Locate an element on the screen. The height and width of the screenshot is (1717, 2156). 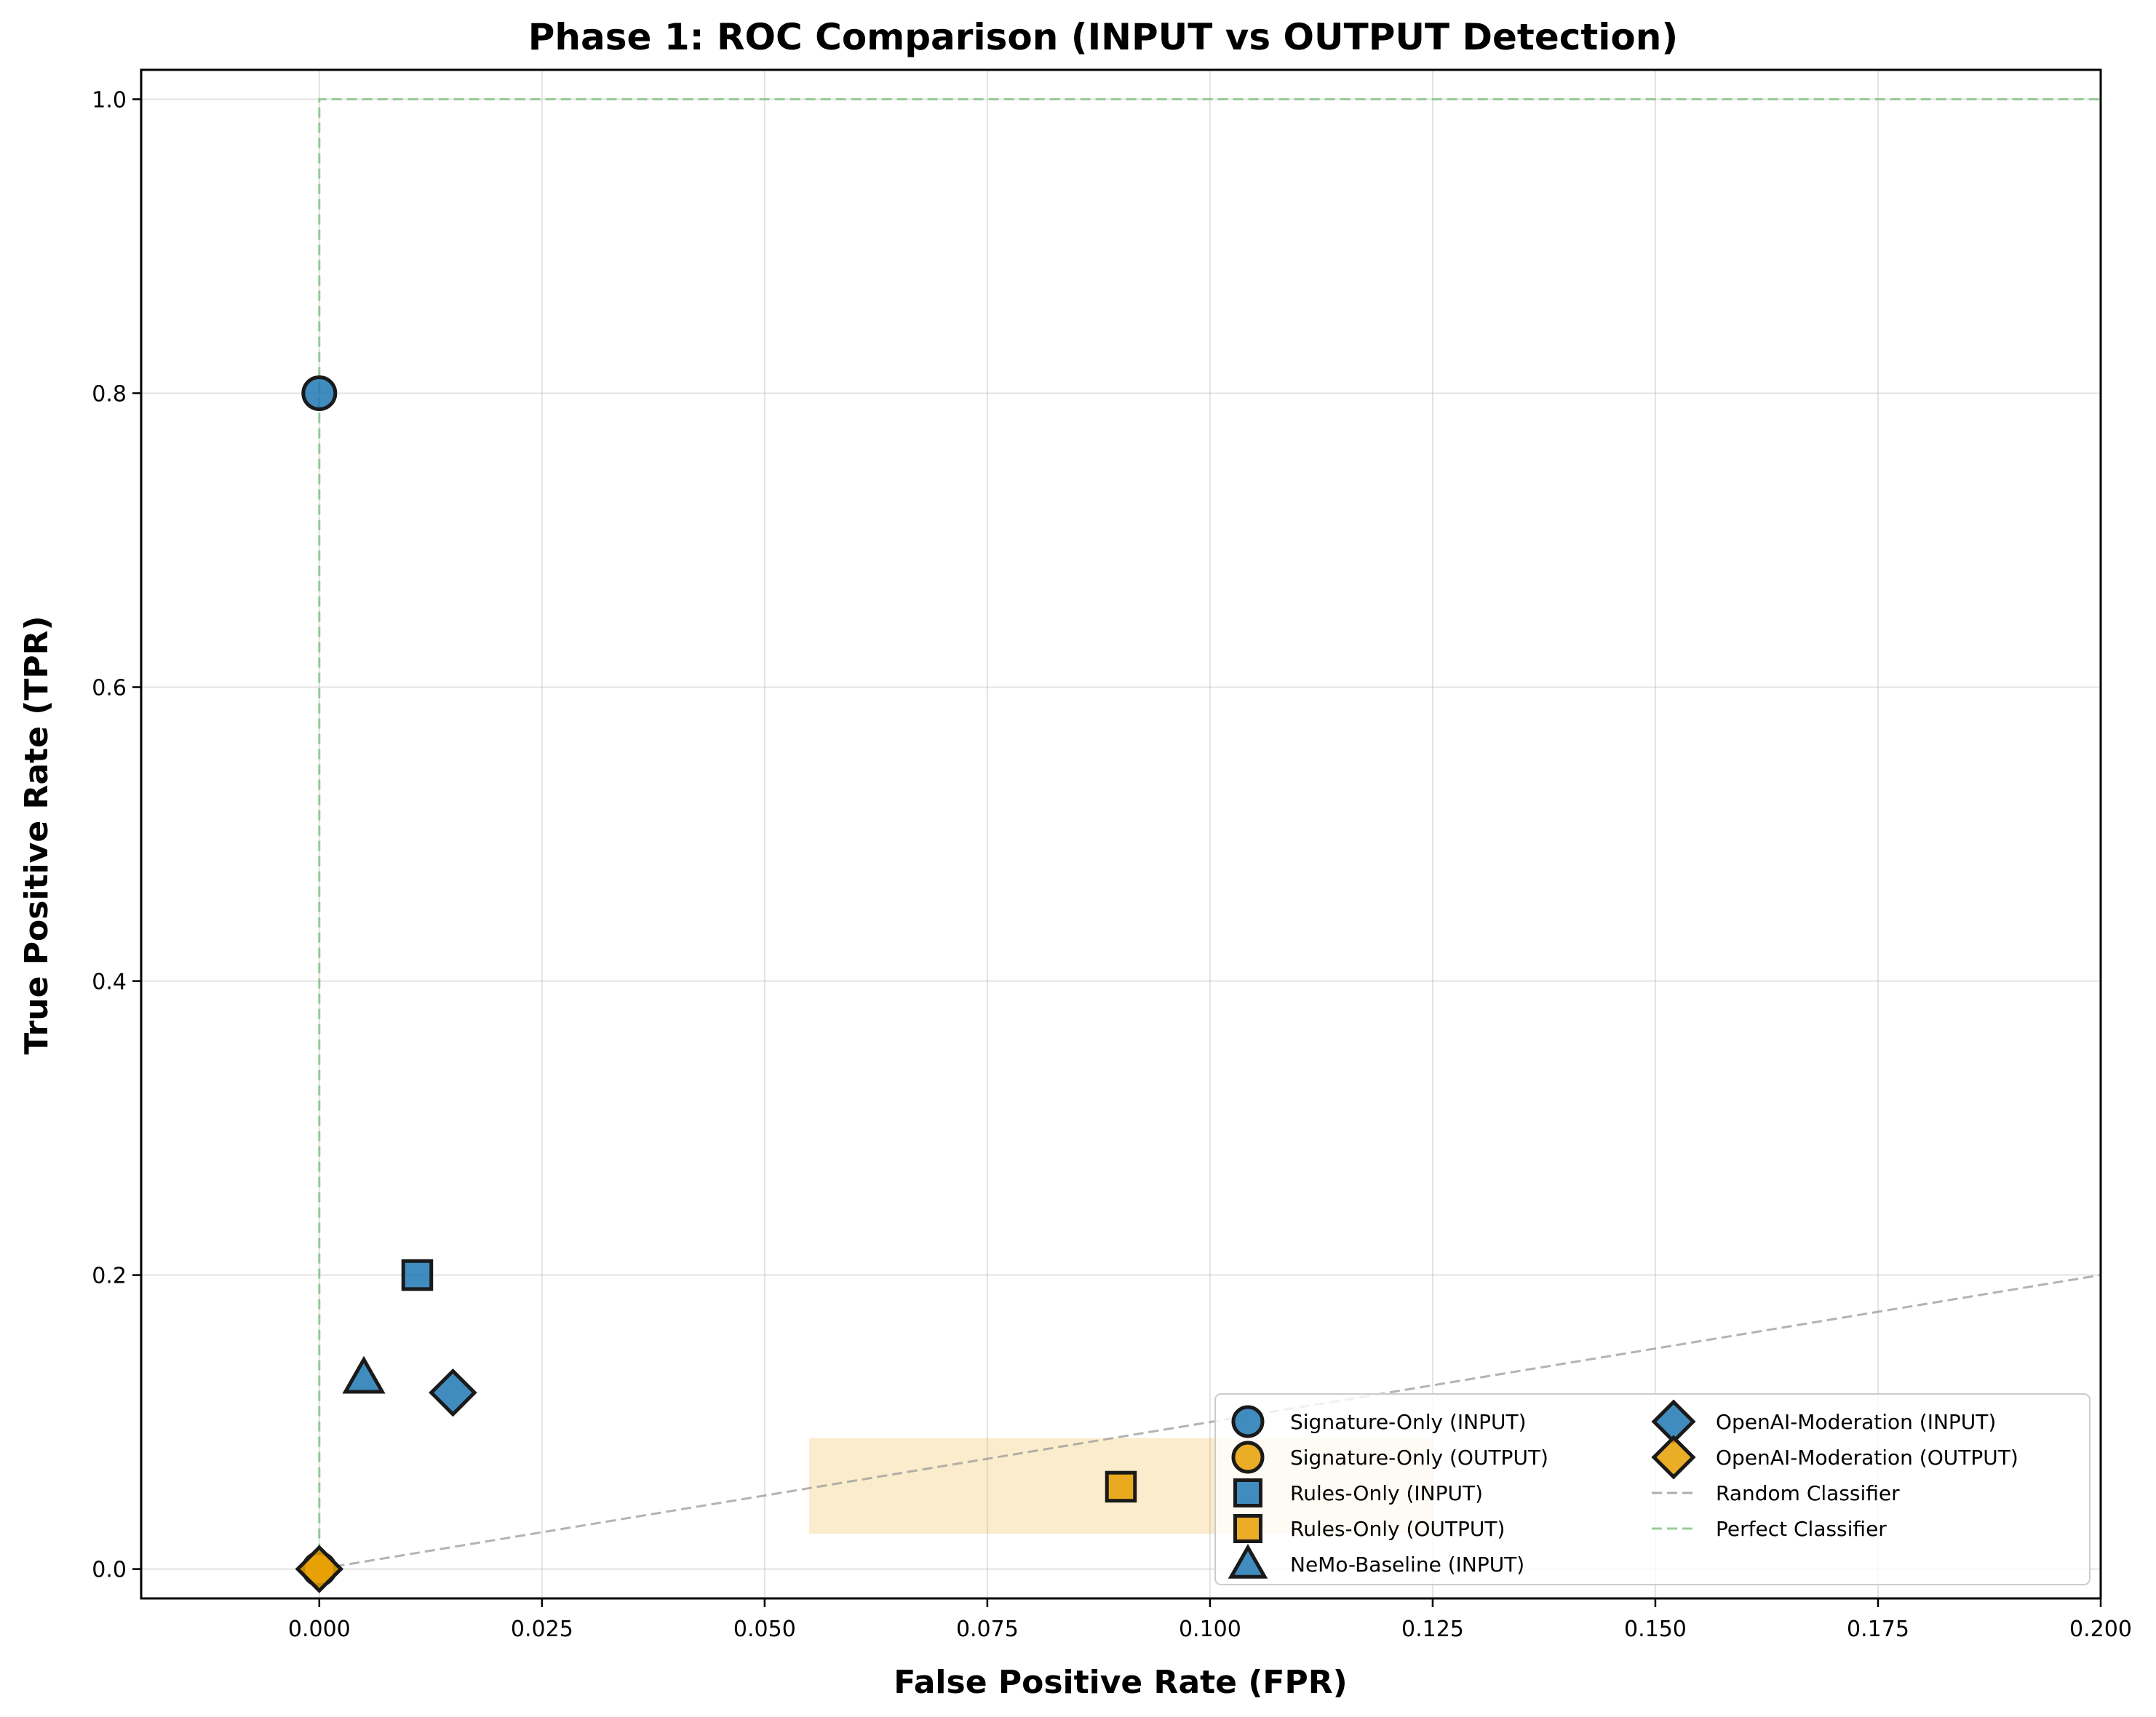
legend-label: Random Classifier is located at coordinates (1808, 1493).